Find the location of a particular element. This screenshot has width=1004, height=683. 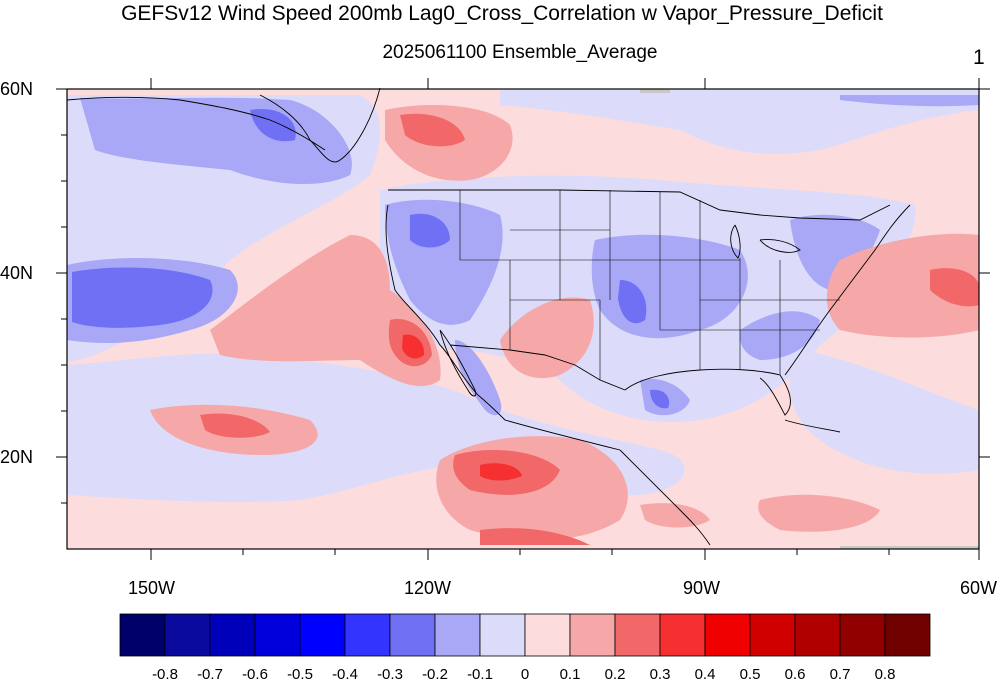

colorbar-tick-label: -0.7 is located at coordinates (210, 674).